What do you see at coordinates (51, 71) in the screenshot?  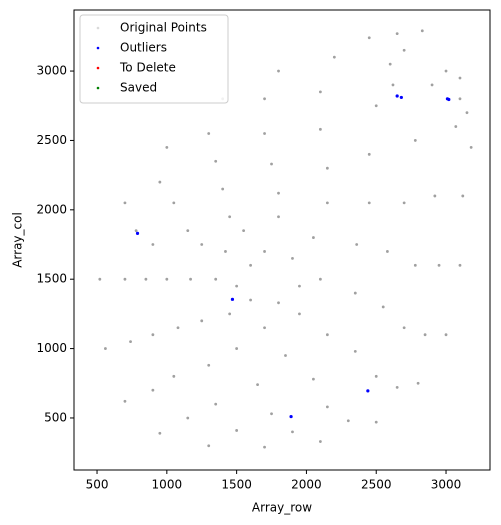 I see `y-tick-label: 3000` at bounding box center [51, 71].